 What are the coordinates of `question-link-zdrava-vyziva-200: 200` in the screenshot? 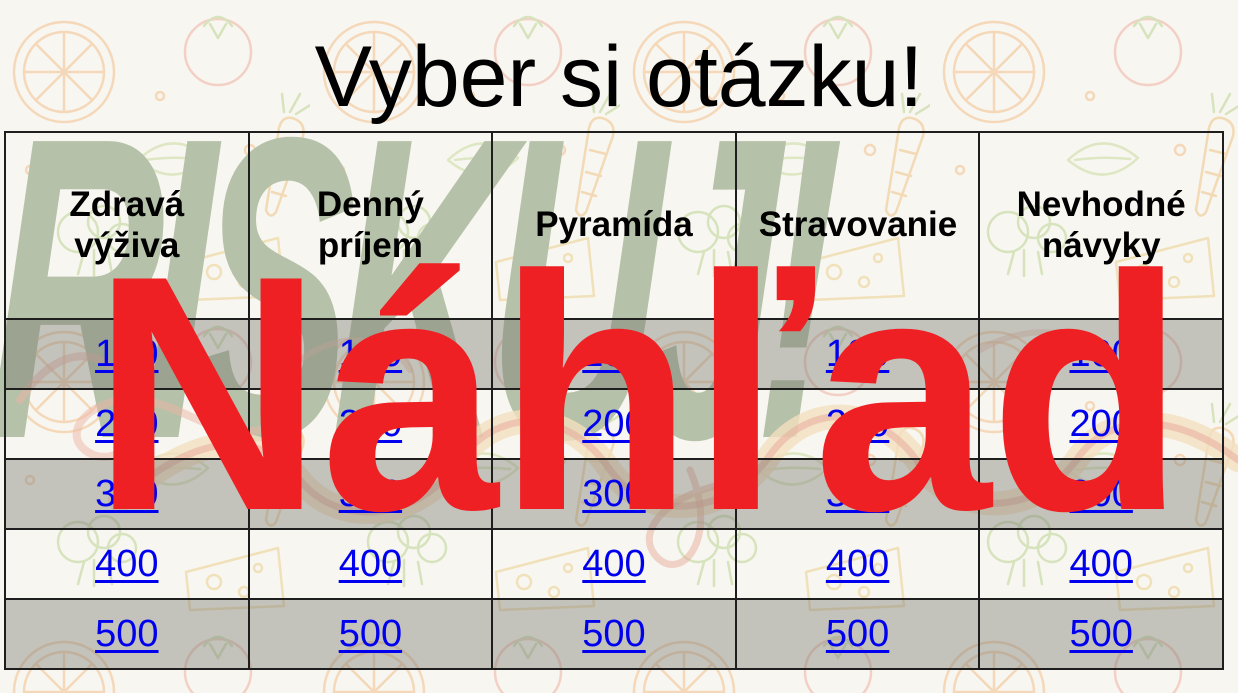 It's located at (127, 424).